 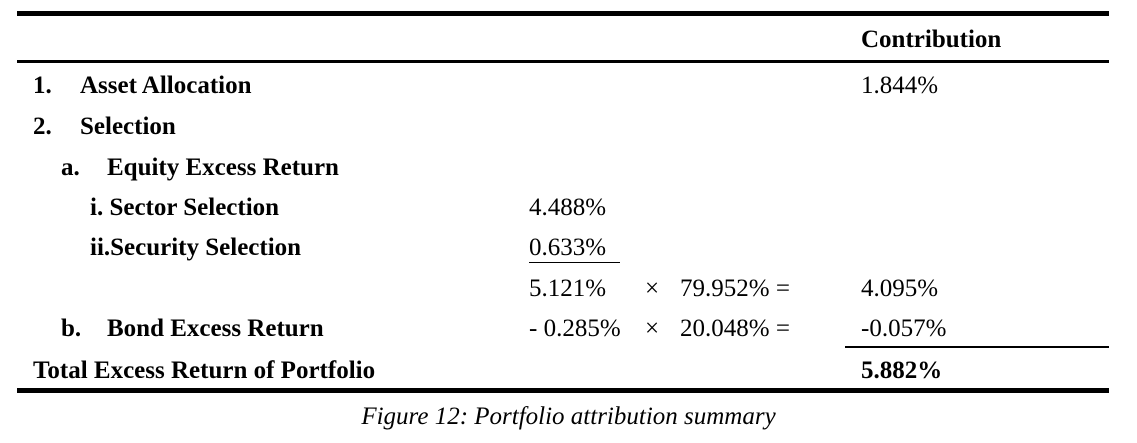 I want to click on row-number-1: 1., so click(x=42, y=85).